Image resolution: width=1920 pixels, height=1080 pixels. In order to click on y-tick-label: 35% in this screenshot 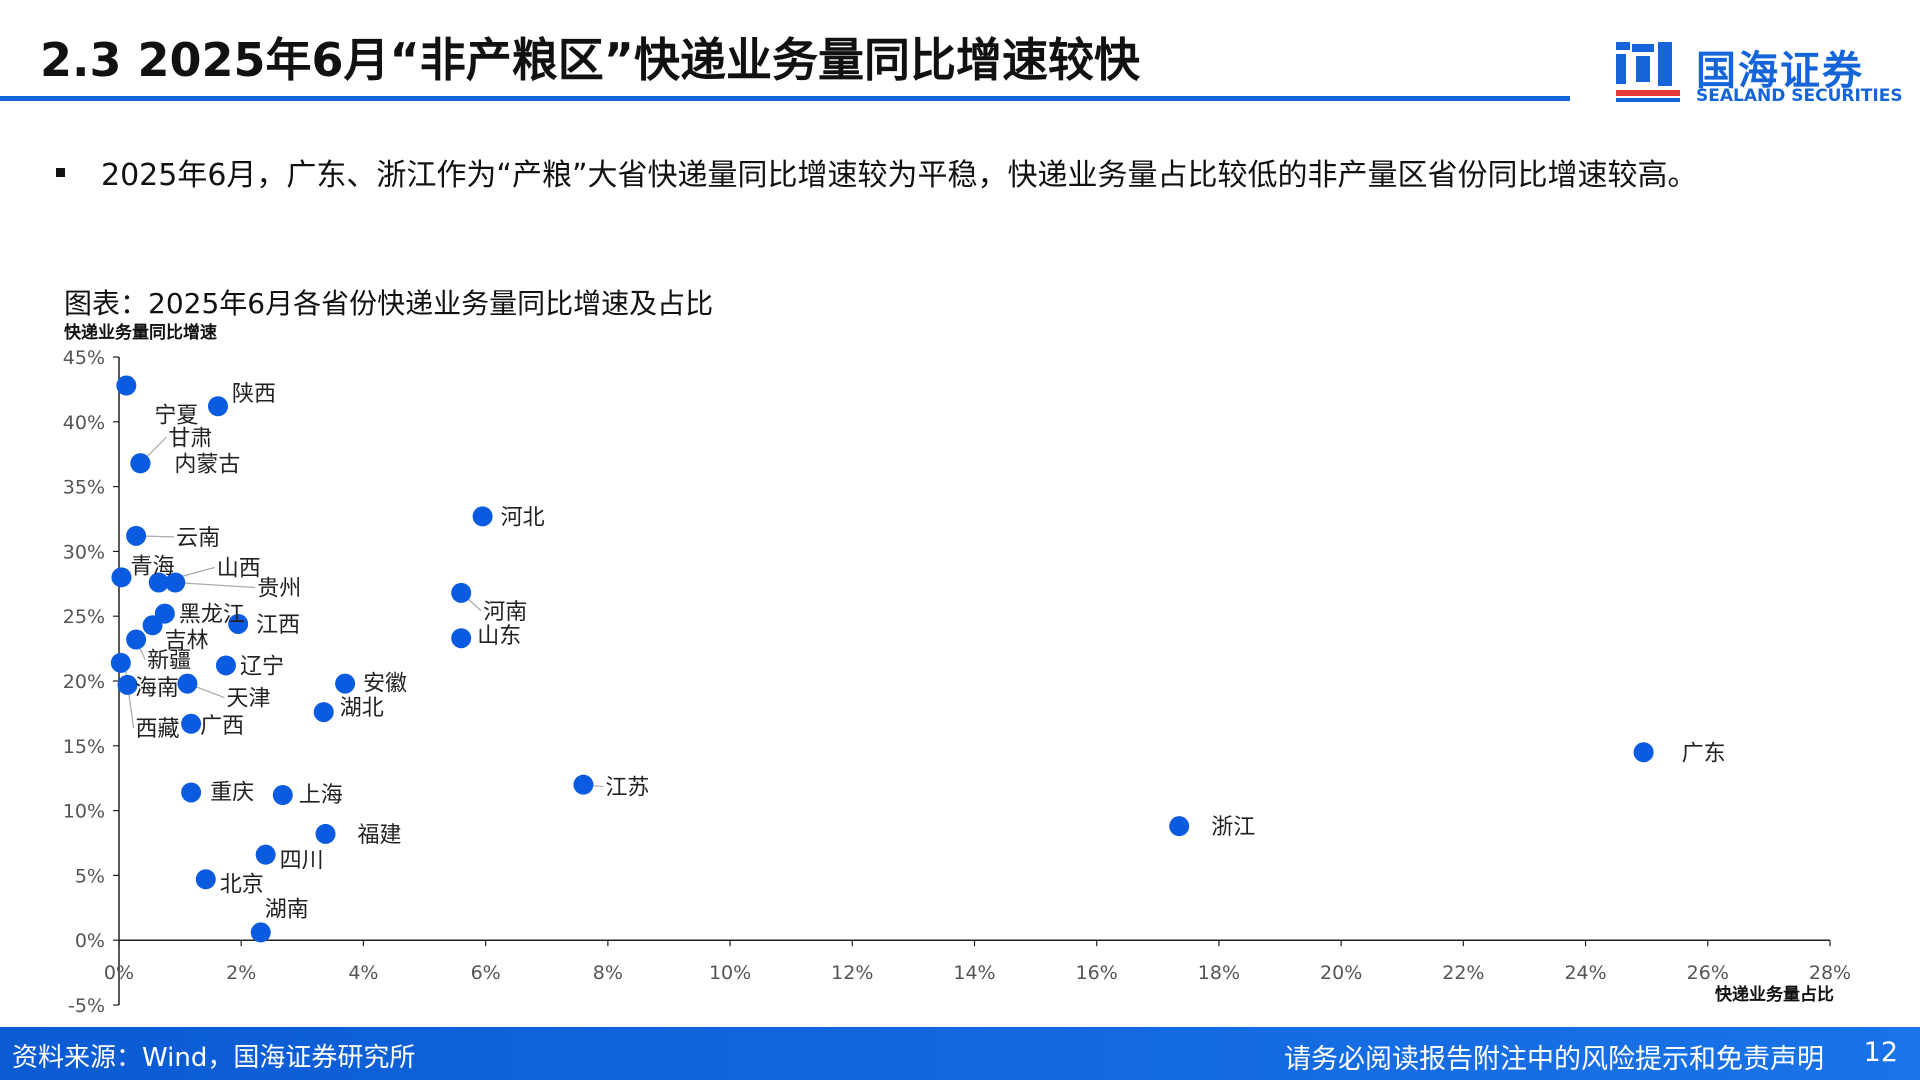, I will do `click(84, 488)`.